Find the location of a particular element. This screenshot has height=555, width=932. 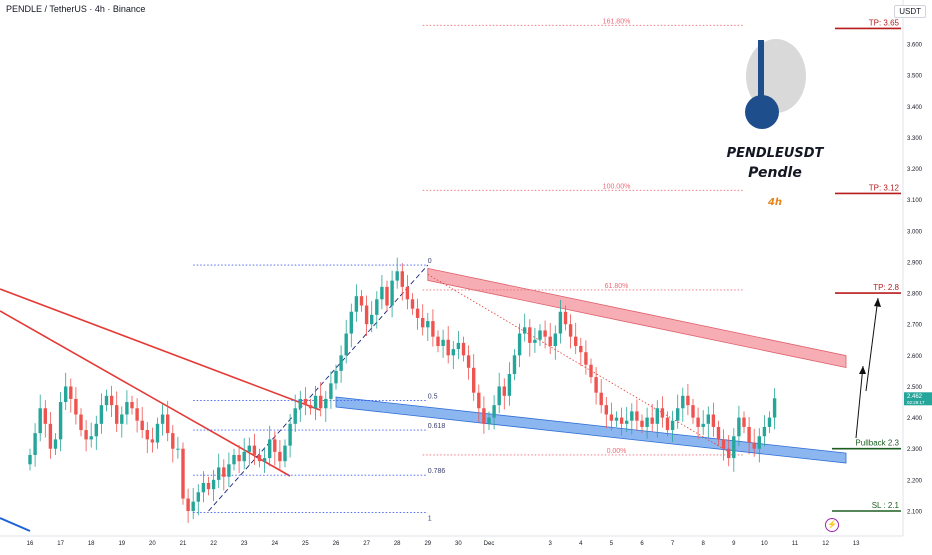

time-tick-label: 12 is located at coordinates (825, 544).